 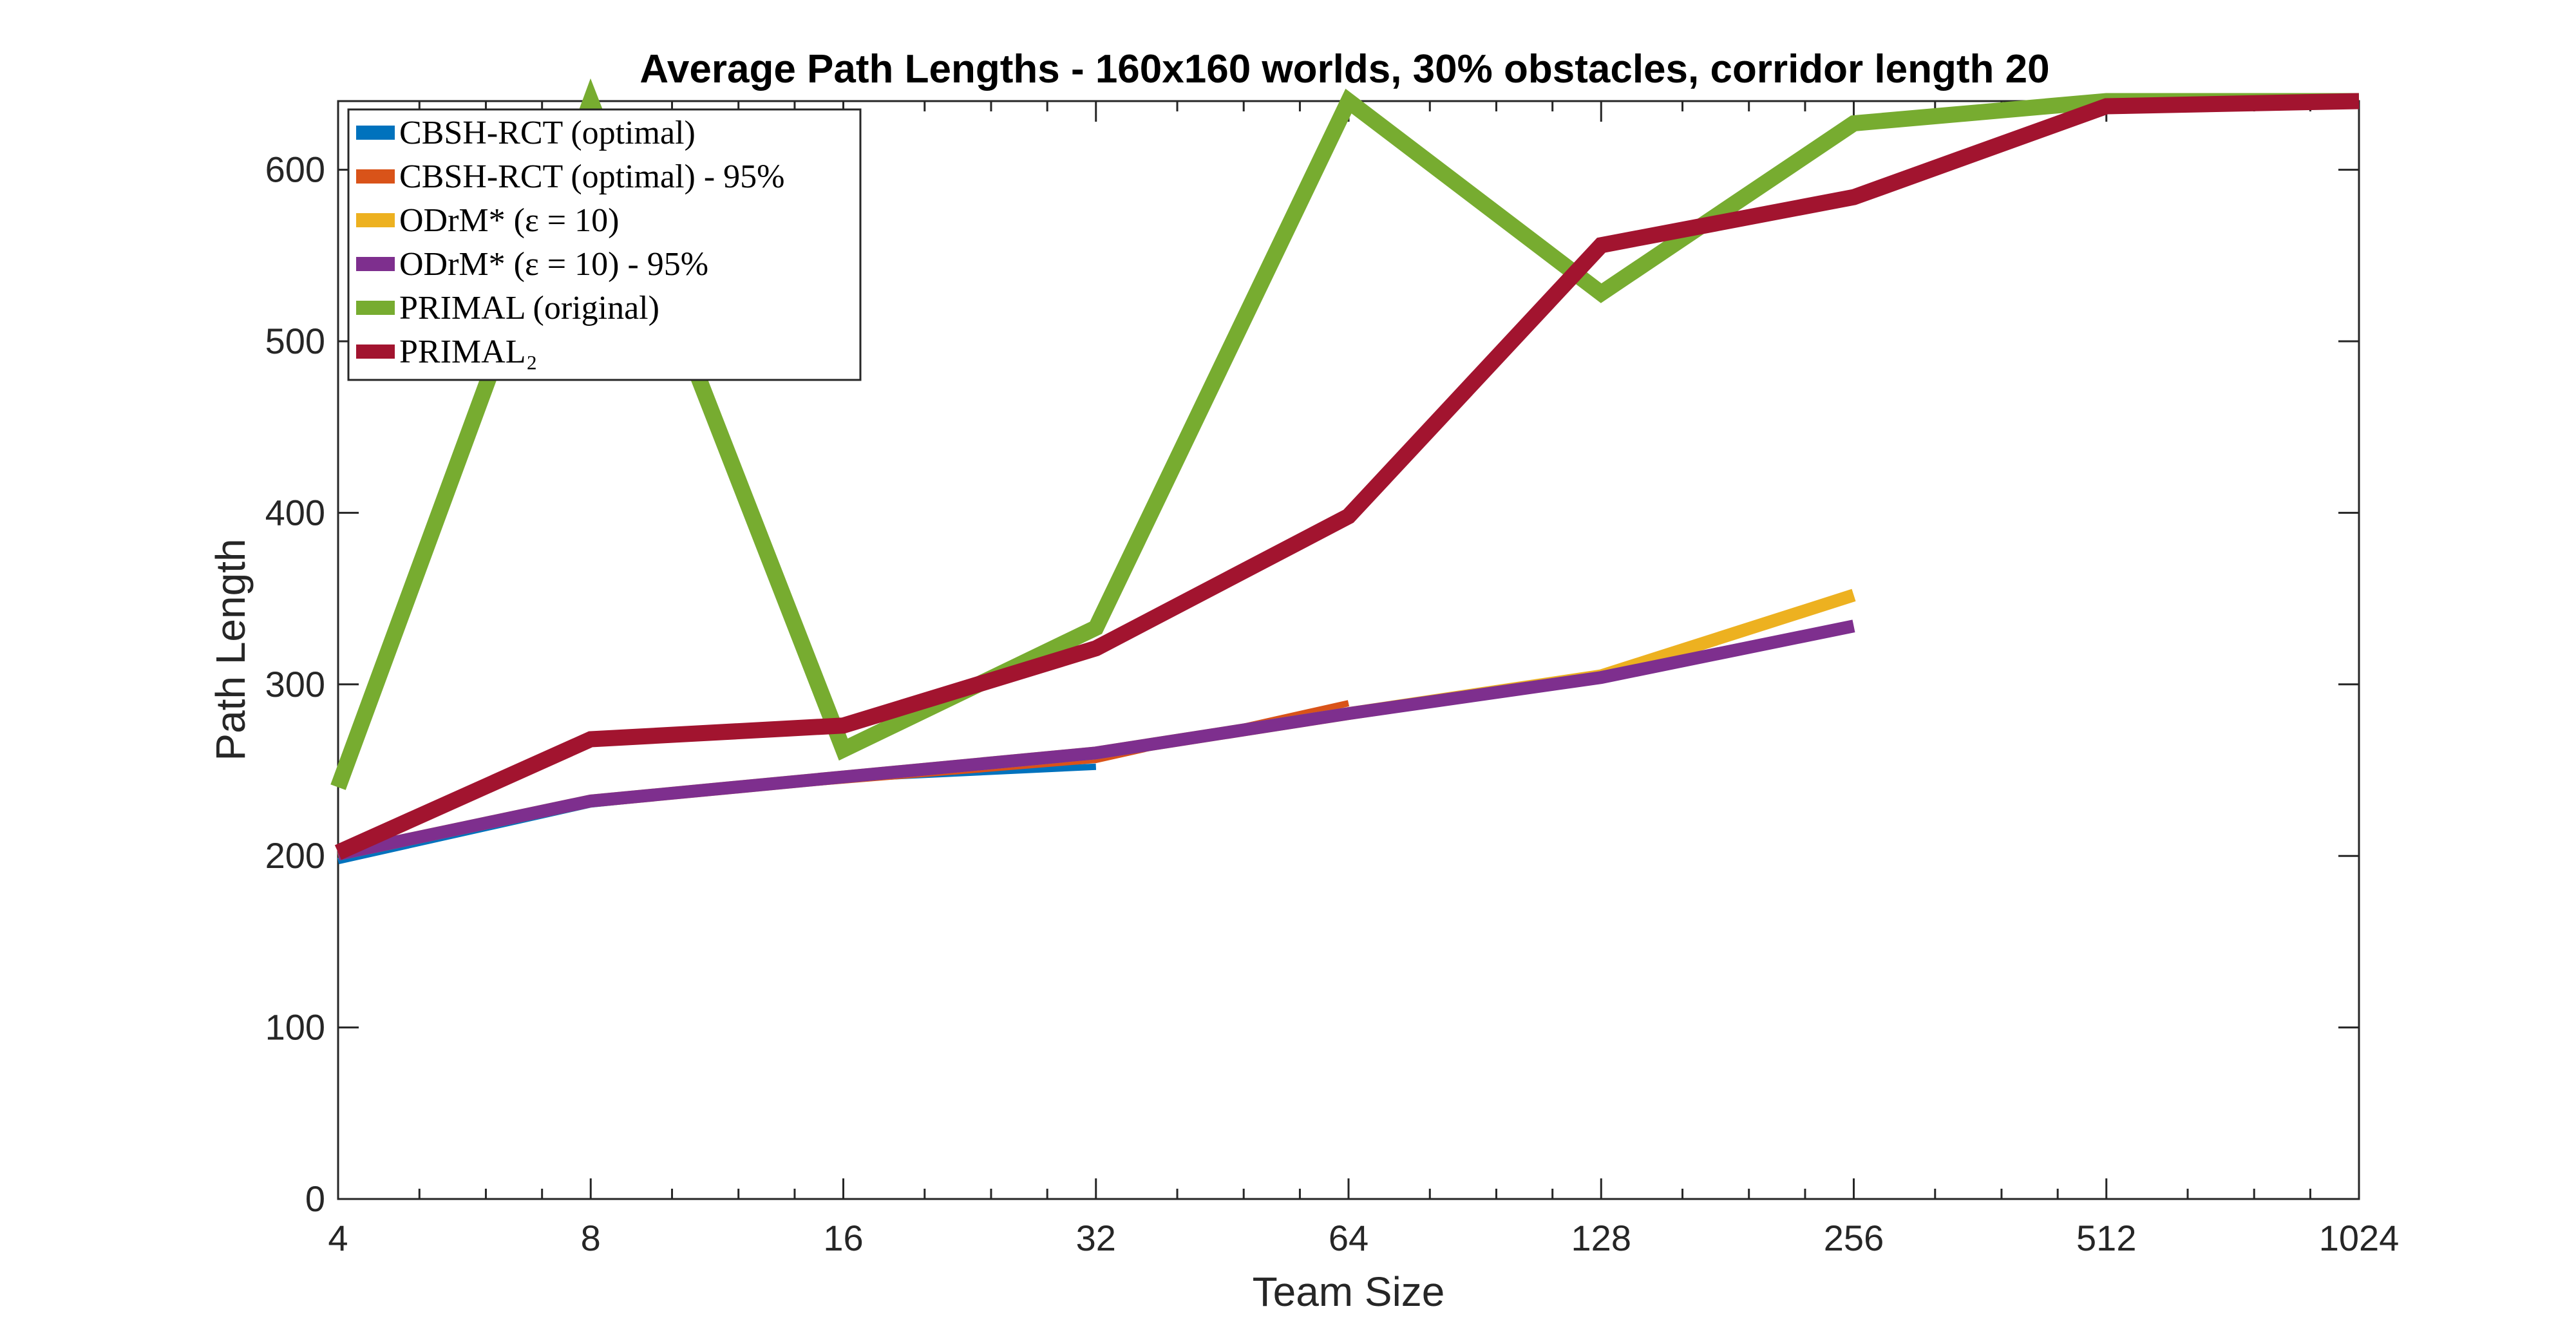 What do you see at coordinates (843, 1238) in the screenshot?
I see `x-tick-label: 16` at bounding box center [843, 1238].